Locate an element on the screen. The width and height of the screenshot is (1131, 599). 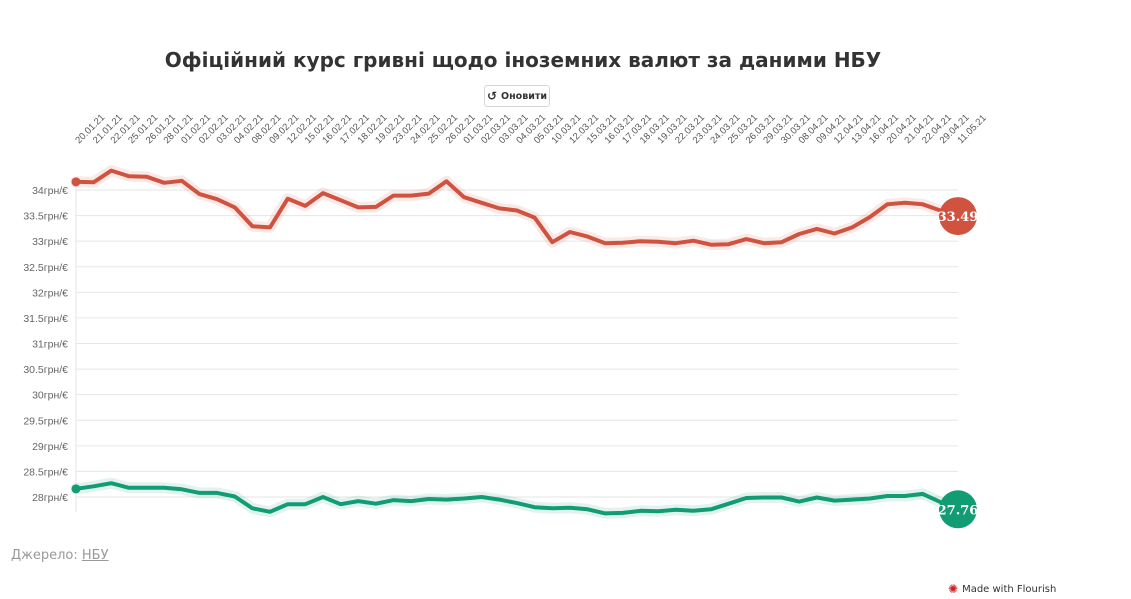
flourish-label: Made with Flourish is located at coordinates (1009, 589).